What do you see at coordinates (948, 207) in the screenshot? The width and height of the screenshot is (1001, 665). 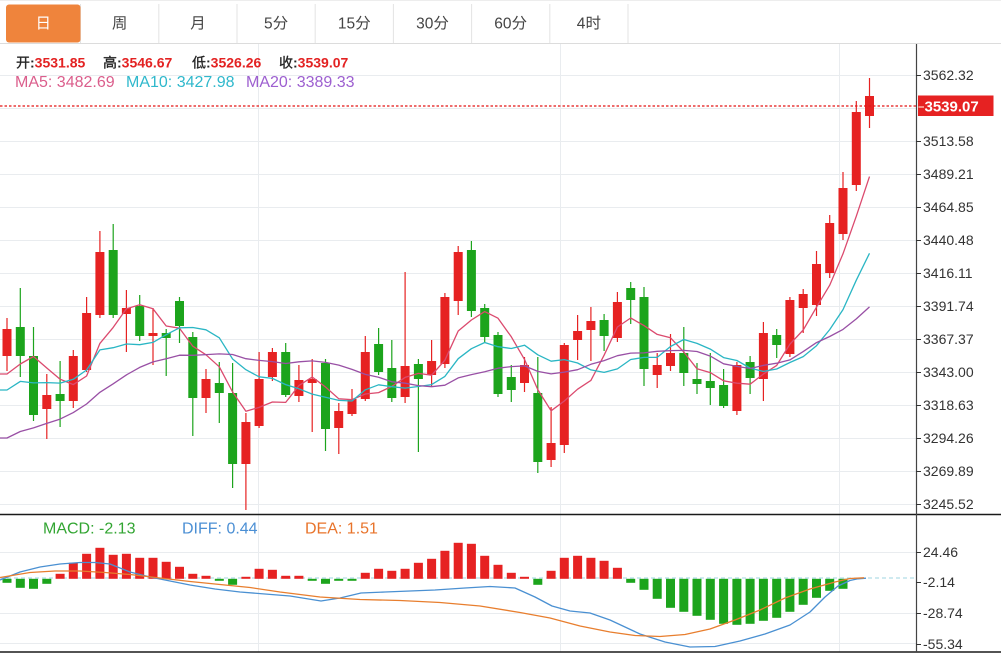 I see `svg-text: 3464.85` at bounding box center [948, 207].